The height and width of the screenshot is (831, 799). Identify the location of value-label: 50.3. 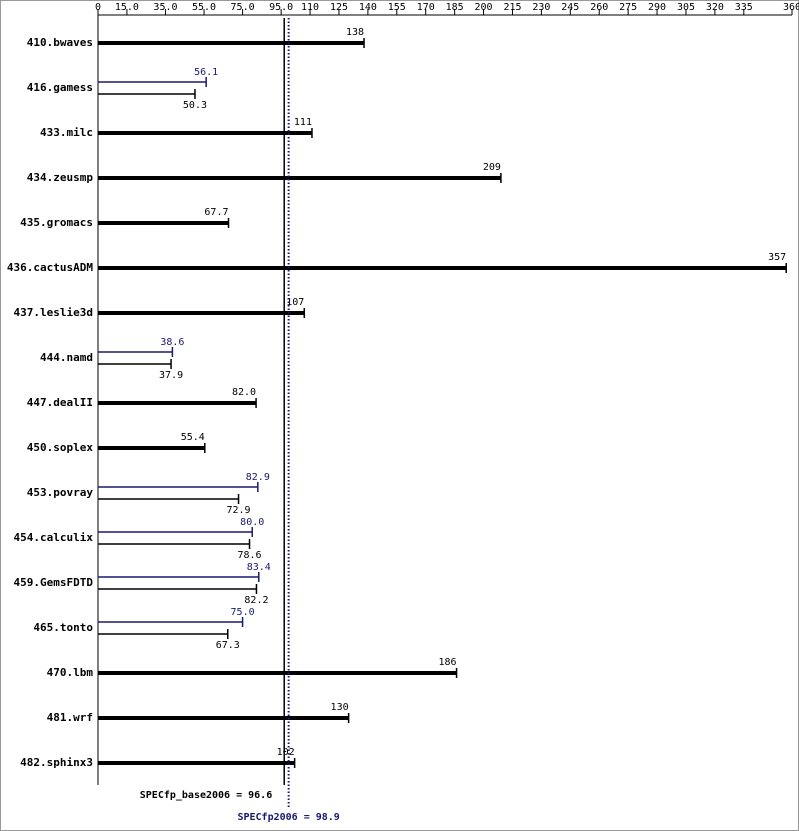
(195, 105).